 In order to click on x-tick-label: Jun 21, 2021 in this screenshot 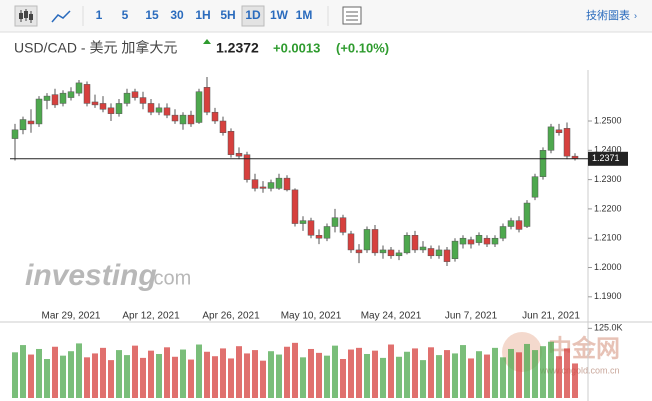, I will do `click(551, 316)`.